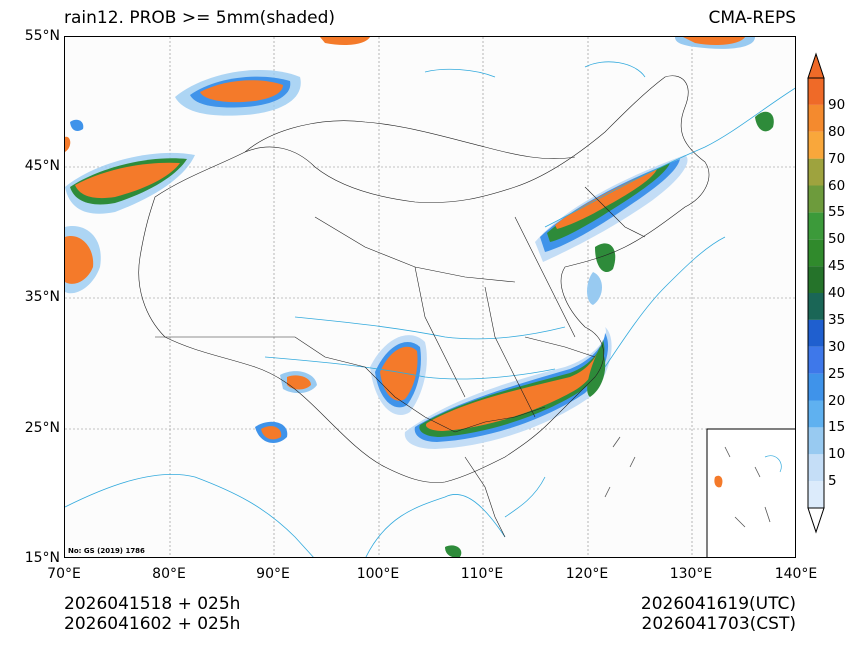  Describe the element at coordinates (832, 481) in the screenshot. I see `colorbar-tick-label: 5` at that location.